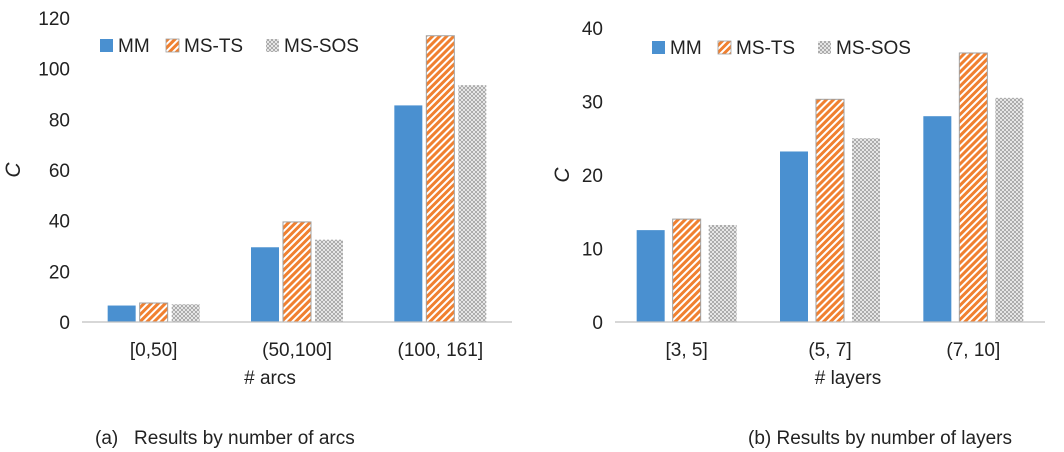  What do you see at coordinates (297, 350) in the screenshot?
I see `x-tick-label: (50,100]` at bounding box center [297, 350].